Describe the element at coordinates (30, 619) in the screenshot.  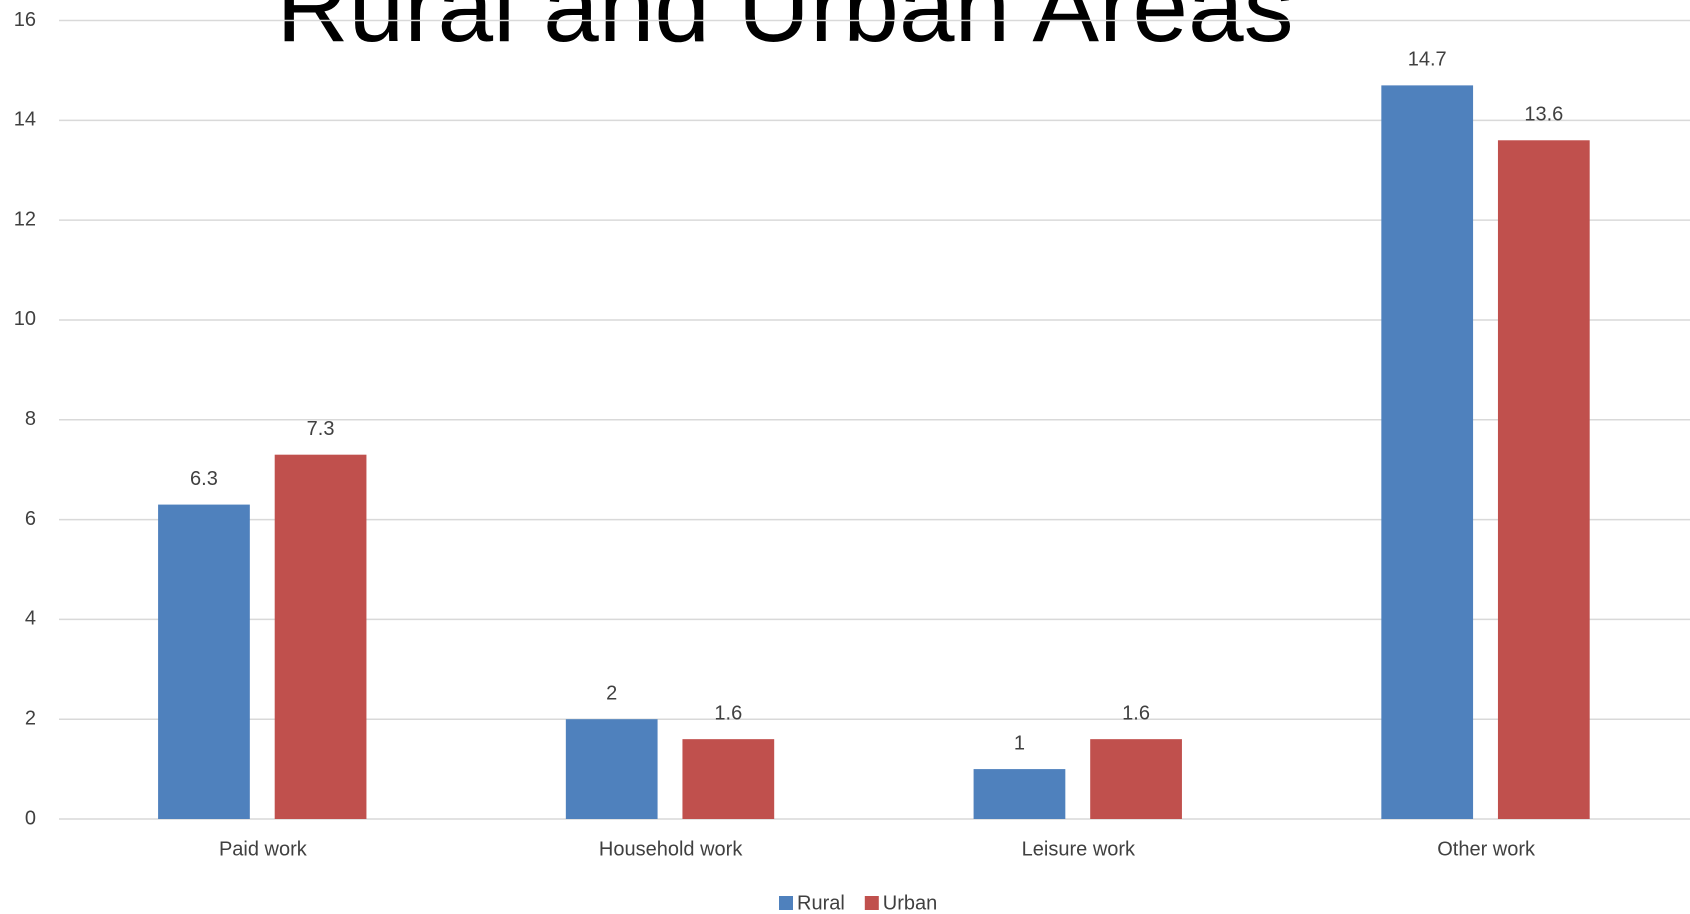
I see `y-tick-label: 4` at that location.